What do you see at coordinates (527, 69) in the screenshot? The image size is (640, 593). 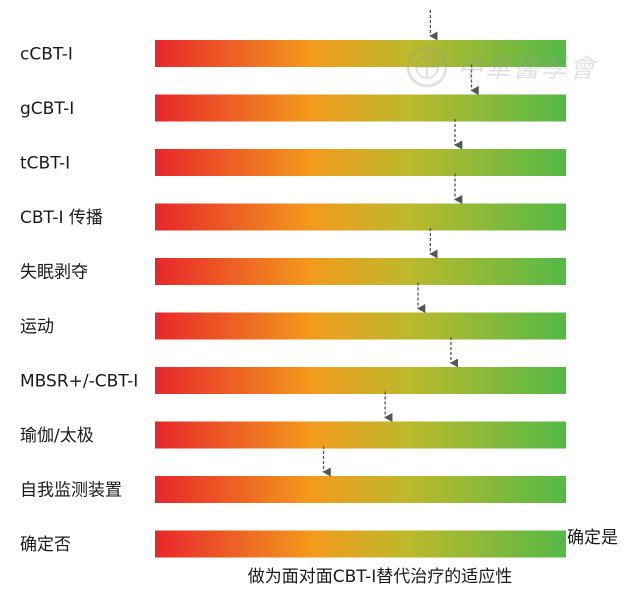 I see `watermark-text: 中華醫學會` at bounding box center [527, 69].